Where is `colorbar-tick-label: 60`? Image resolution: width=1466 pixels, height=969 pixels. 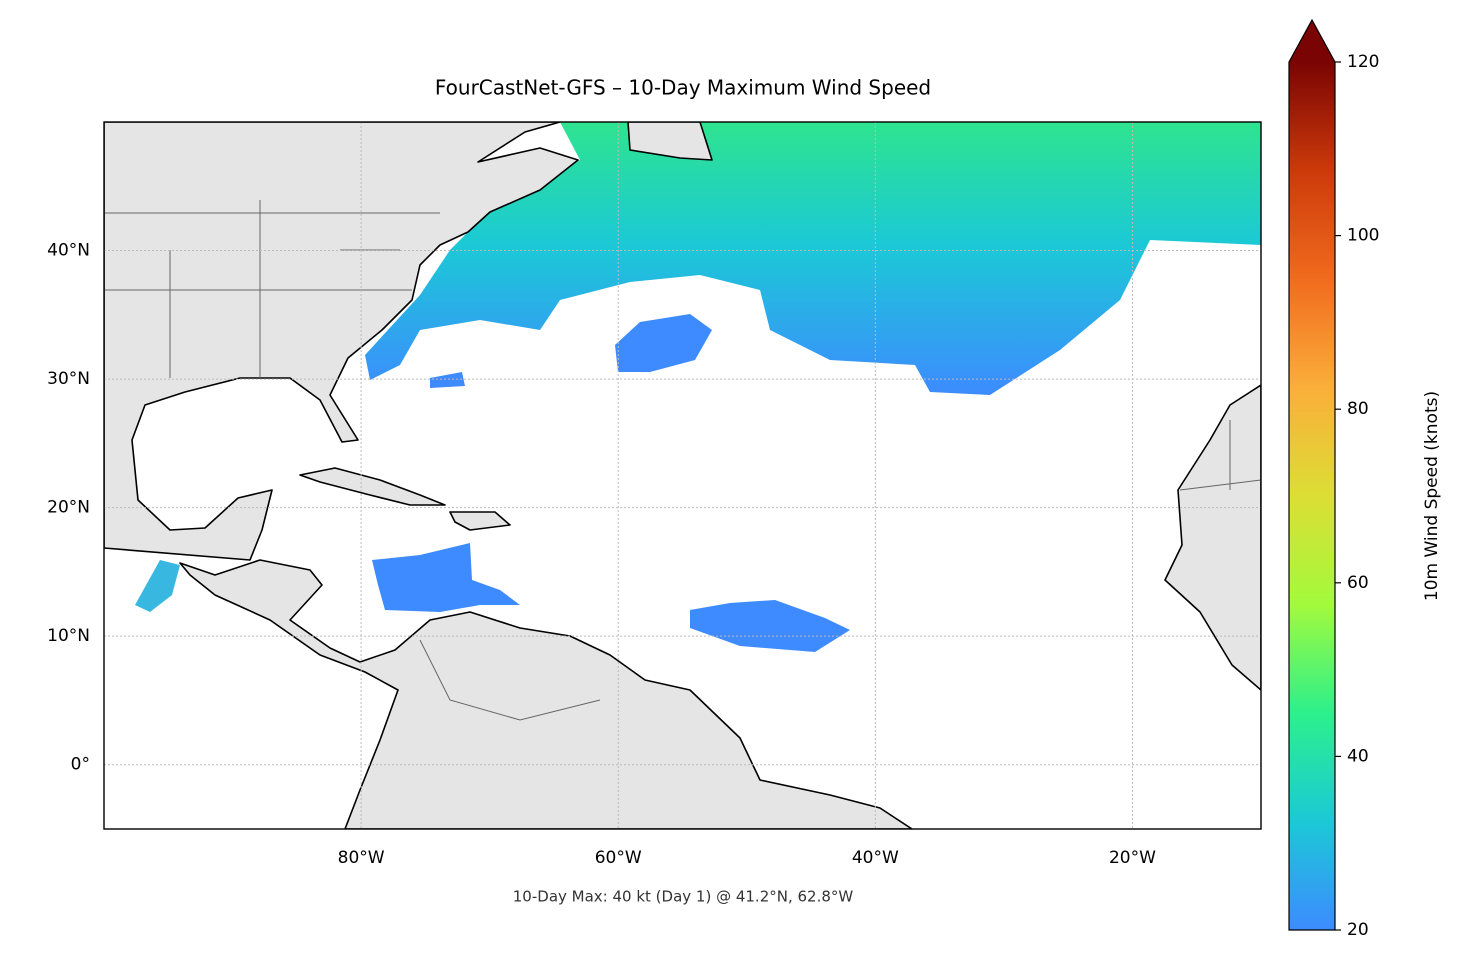
colorbar-tick-label: 60 is located at coordinates (1358, 583).